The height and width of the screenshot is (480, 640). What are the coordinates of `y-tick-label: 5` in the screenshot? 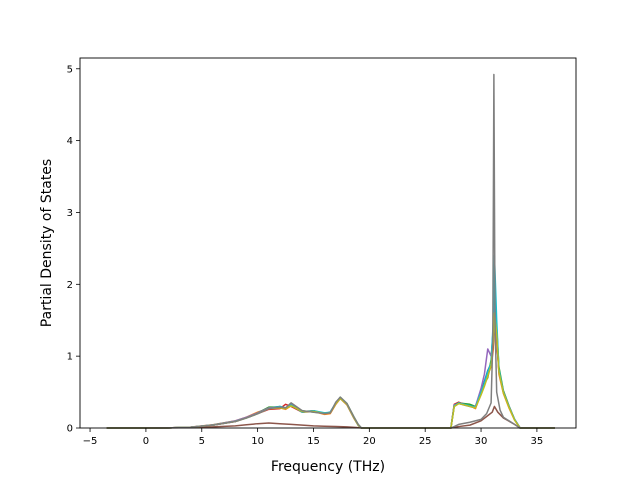 It's located at (70, 69).